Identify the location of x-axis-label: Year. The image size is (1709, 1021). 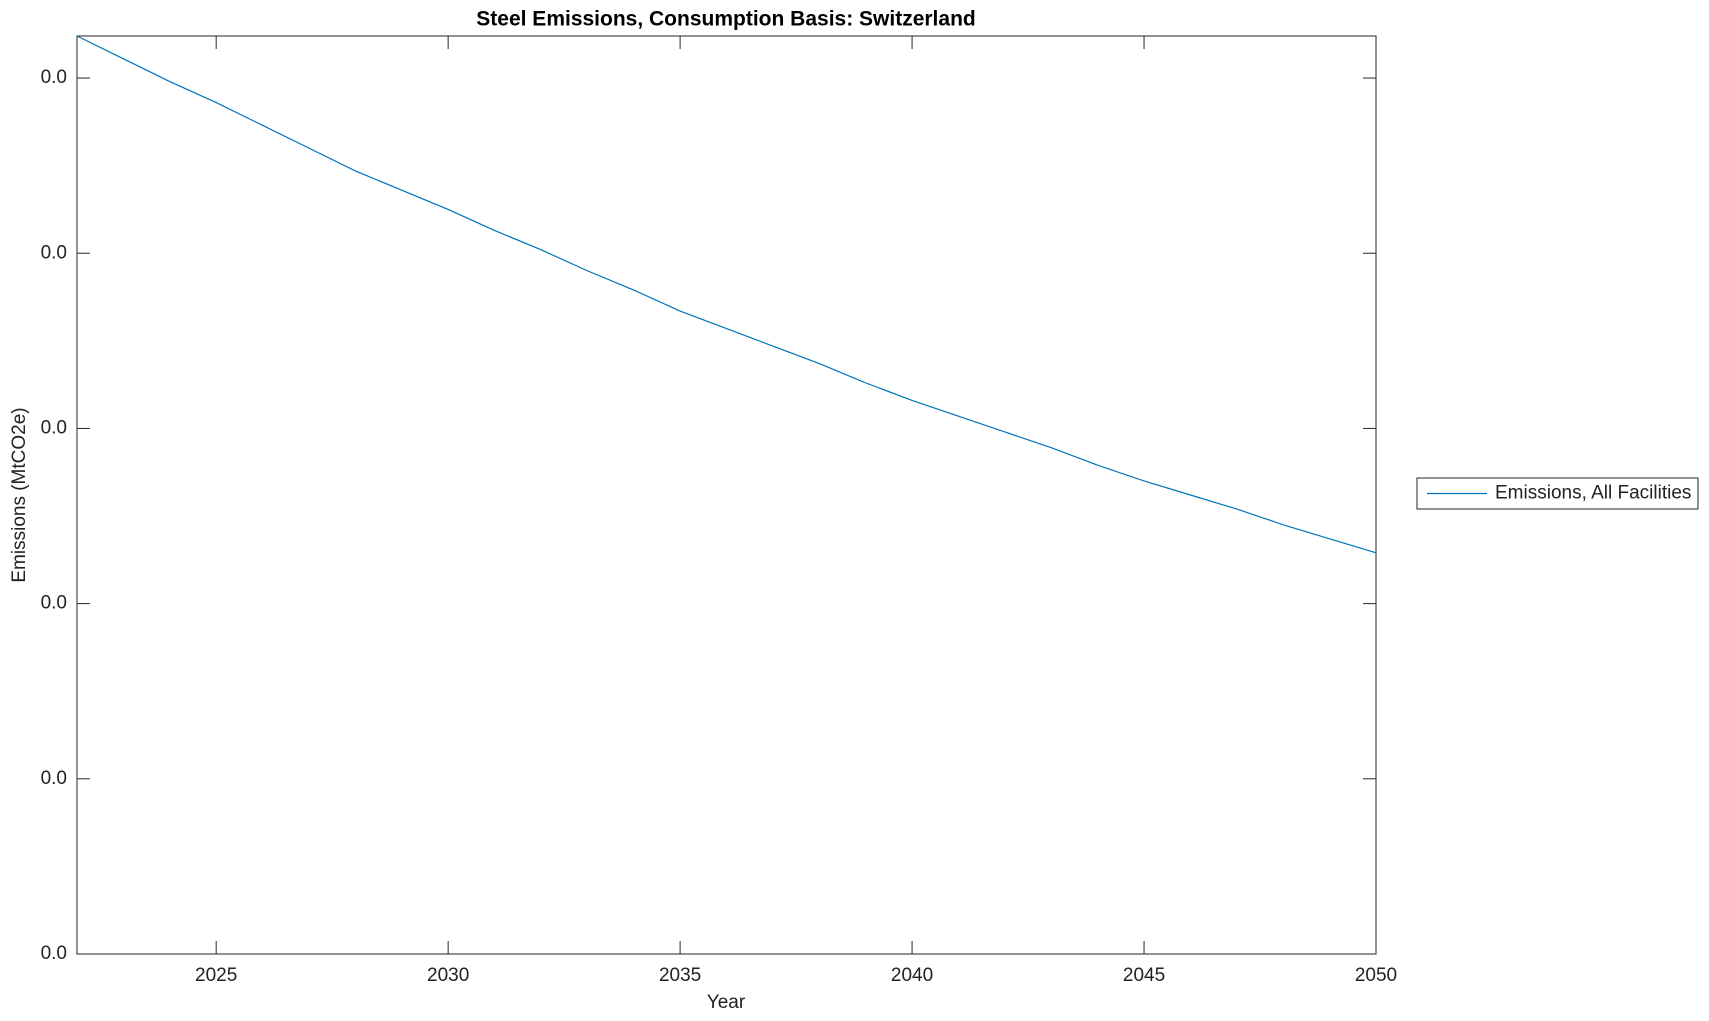
(726, 1002).